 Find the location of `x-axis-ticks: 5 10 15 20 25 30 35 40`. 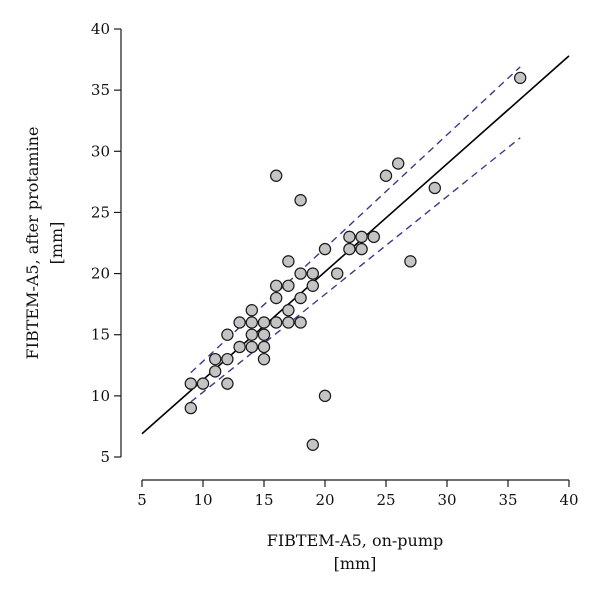

x-axis-ticks: 5 10 15 20 25 30 35 40 is located at coordinates (358, 494).